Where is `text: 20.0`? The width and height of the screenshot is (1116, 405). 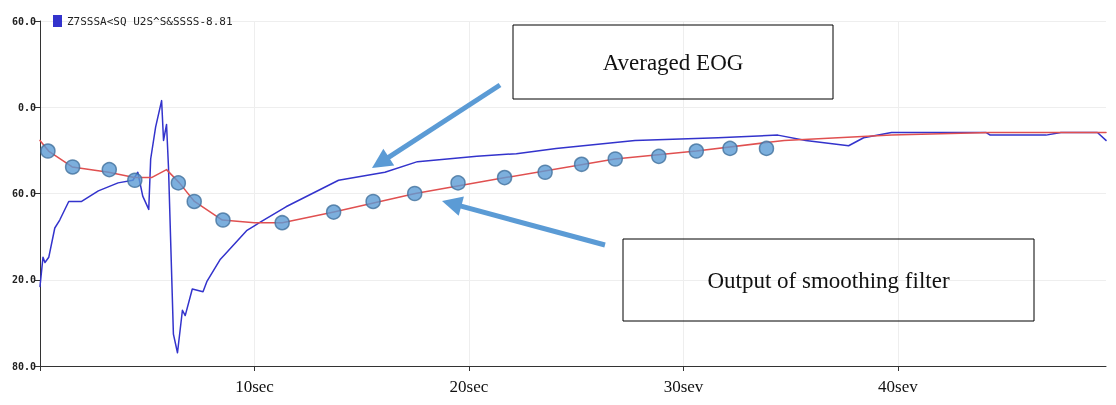 text: 20.0 is located at coordinates (23, 280).